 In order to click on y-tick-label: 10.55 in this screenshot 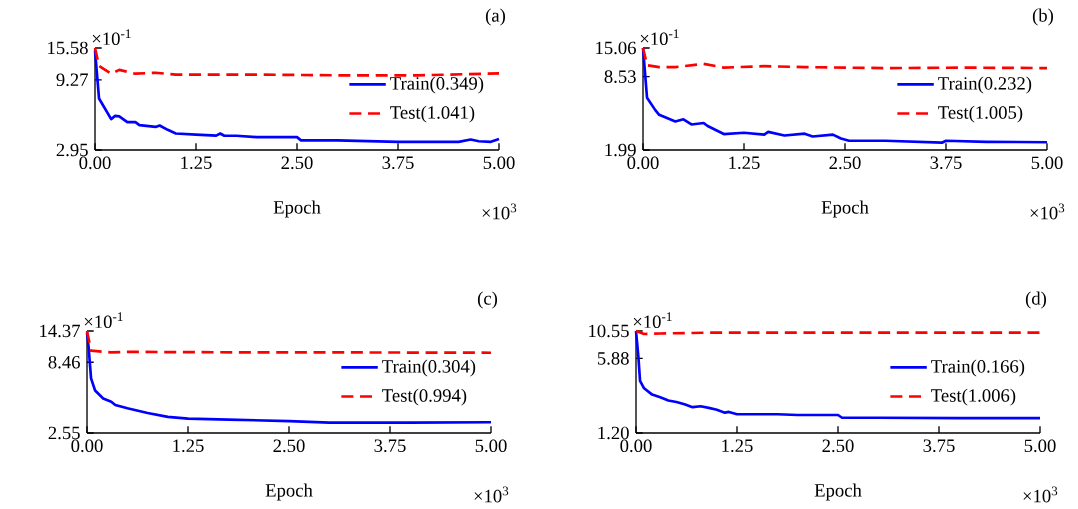, I will do `click(609, 331)`.